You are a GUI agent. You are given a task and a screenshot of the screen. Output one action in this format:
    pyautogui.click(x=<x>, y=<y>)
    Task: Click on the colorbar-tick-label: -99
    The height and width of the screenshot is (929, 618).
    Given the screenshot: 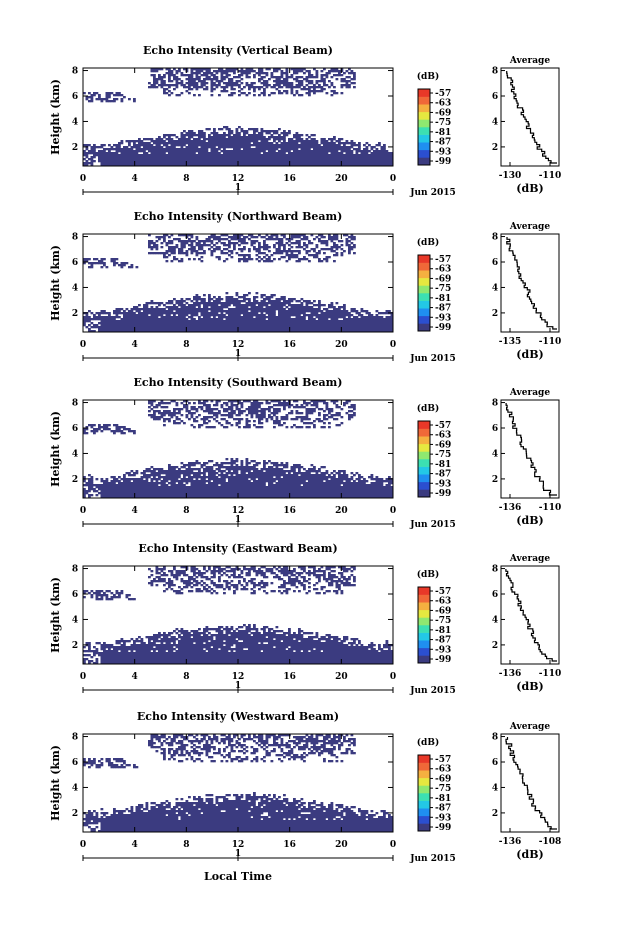 What is the action you would take?
    pyautogui.click(x=443, y=162)
    